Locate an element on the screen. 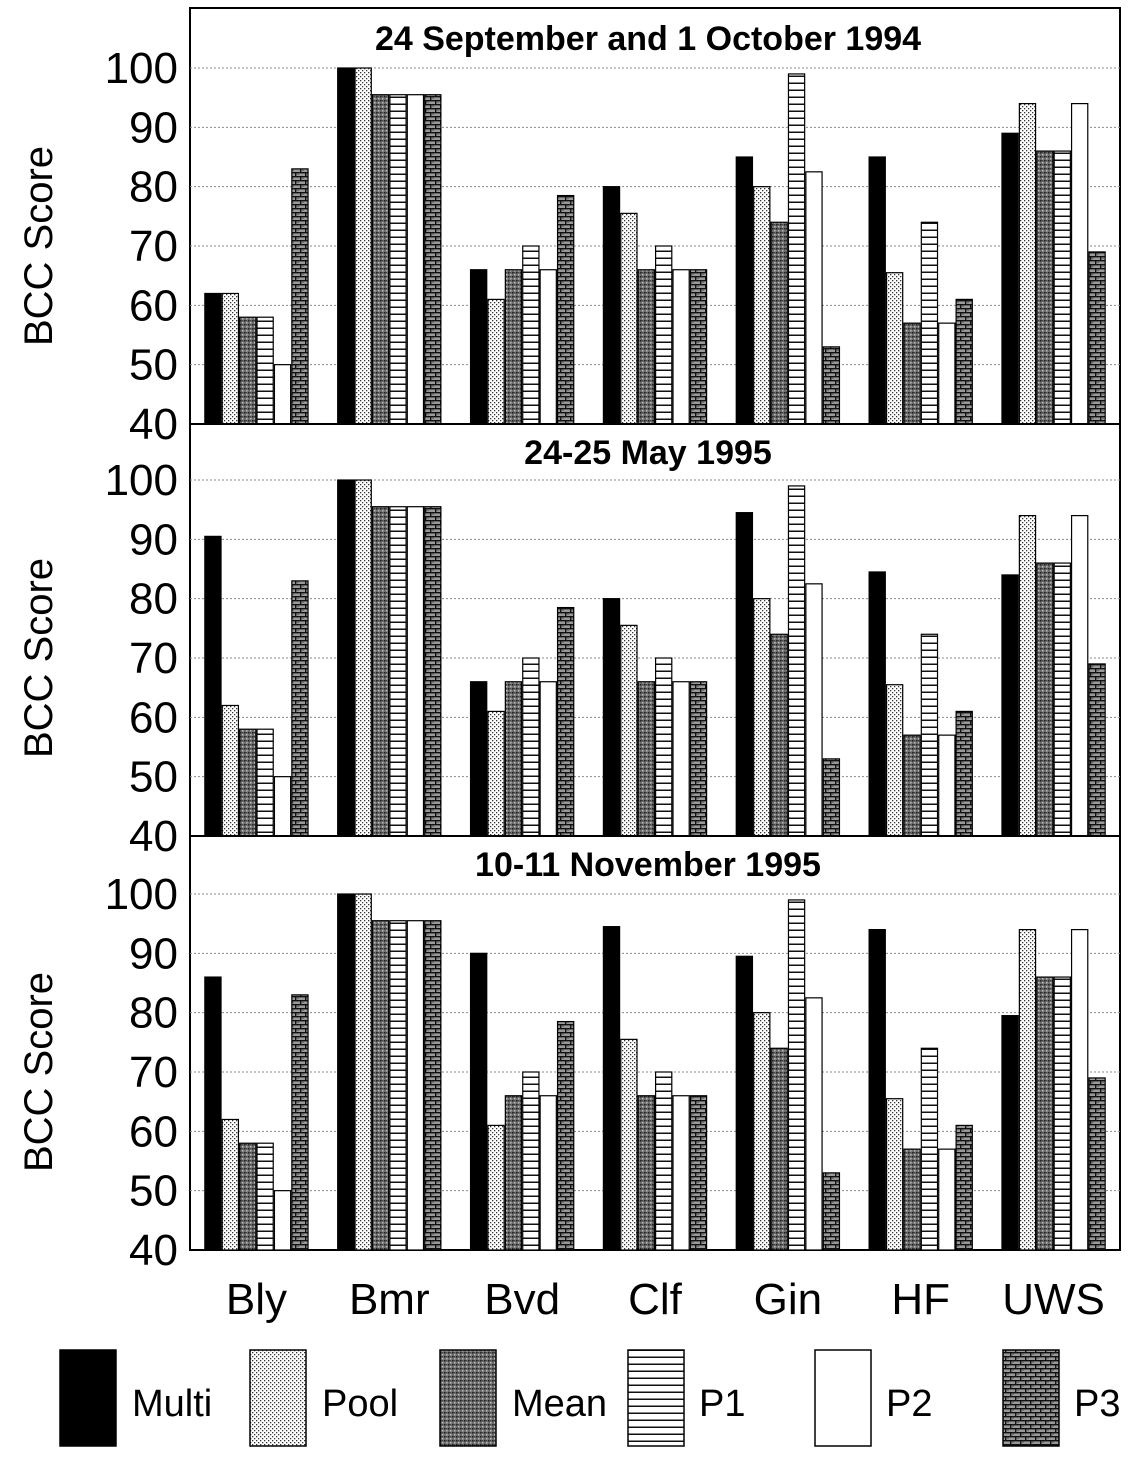 This screenshot has height=1457, width=1129. x-tick-label: HF is located at coordinates (920, 1299).